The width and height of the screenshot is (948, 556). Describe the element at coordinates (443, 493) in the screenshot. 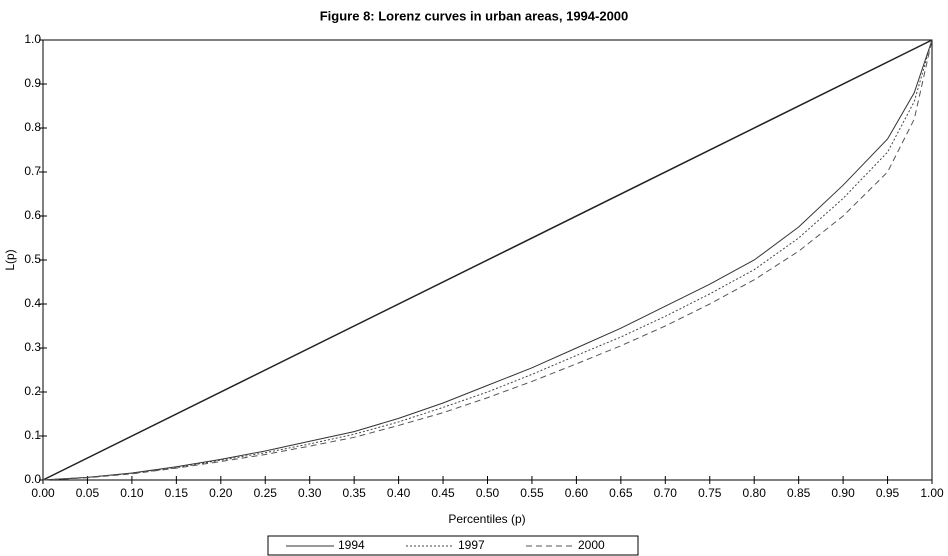

I see `x-tick-label: 0.45` at that location.